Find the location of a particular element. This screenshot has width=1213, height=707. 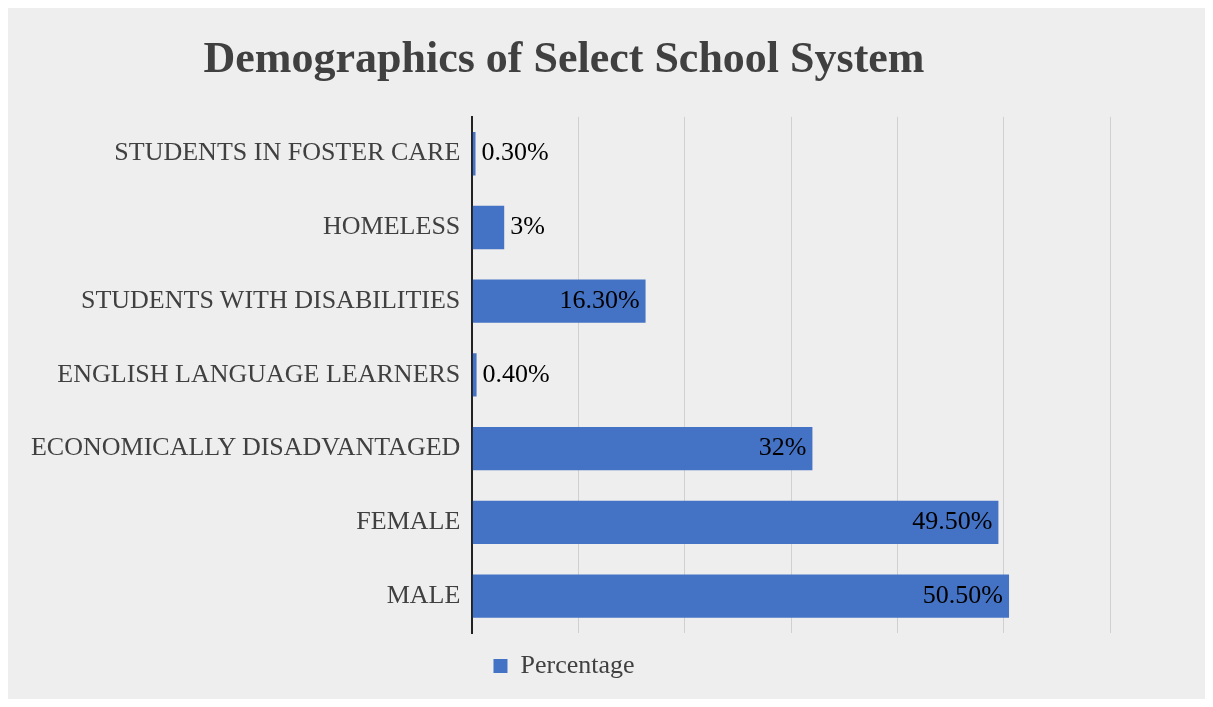

data-label: 32% is located at coordinates (782, 447).